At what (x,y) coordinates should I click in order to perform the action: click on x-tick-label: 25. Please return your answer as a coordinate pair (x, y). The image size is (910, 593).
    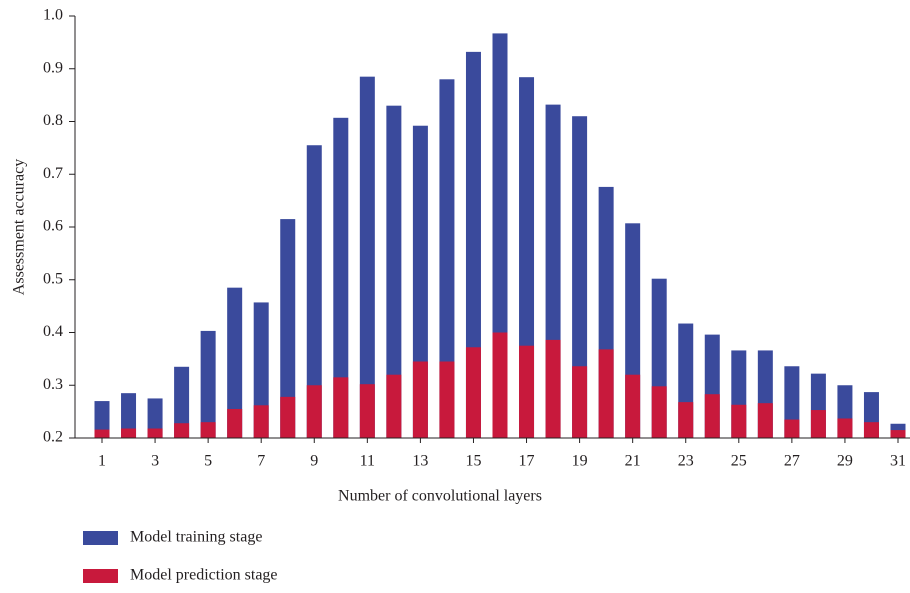
    Looking at the image, I should click on (739, 461).